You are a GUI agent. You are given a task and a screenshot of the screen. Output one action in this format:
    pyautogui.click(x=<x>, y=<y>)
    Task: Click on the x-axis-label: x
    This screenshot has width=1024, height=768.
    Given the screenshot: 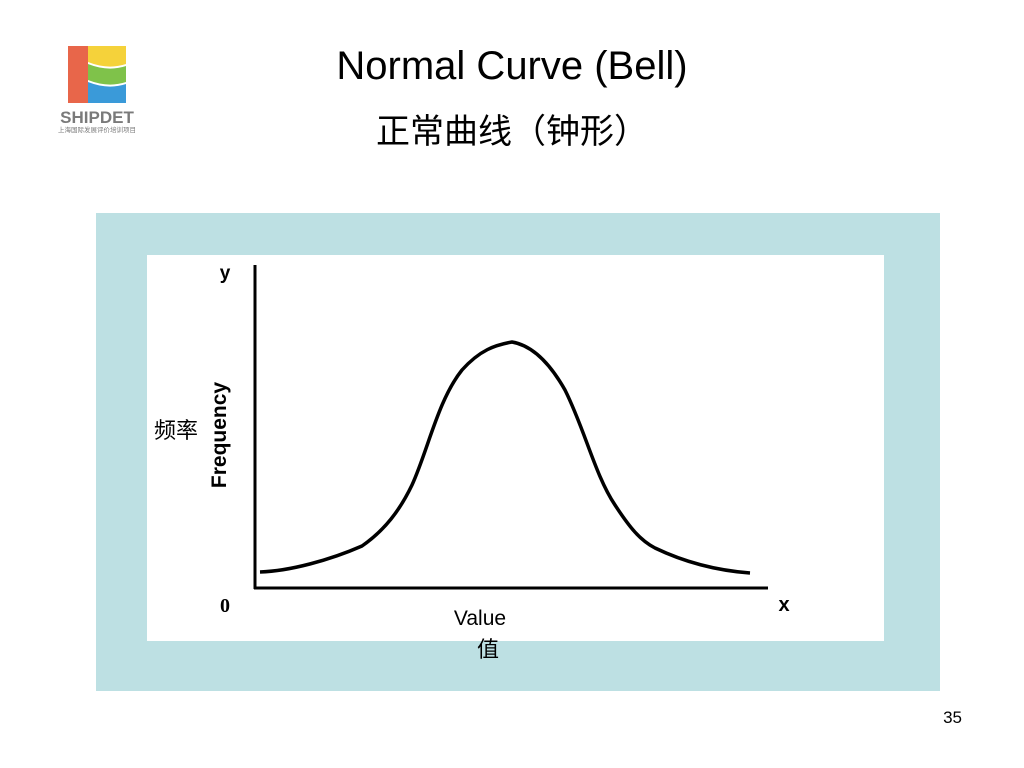 What is the action you would take?
    pyautogui.click(x=783, y=605)
    